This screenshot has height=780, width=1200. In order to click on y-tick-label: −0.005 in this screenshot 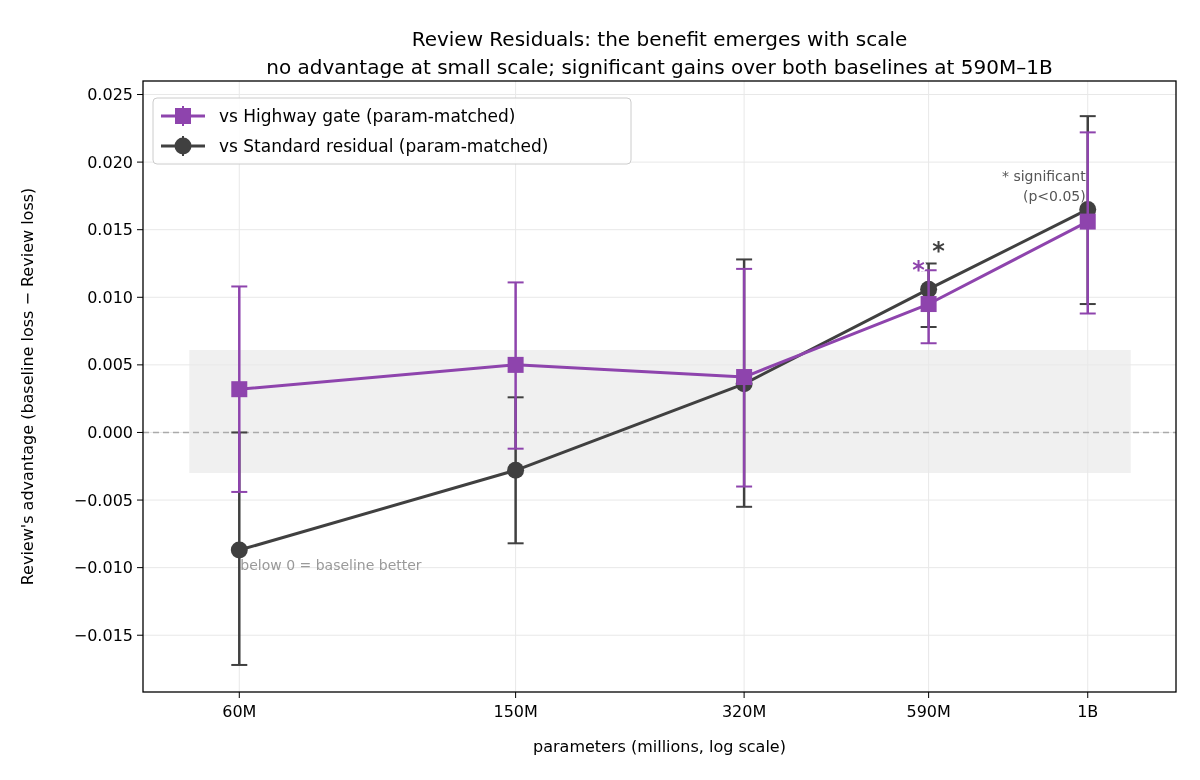, I will do `click(103, 500)`.